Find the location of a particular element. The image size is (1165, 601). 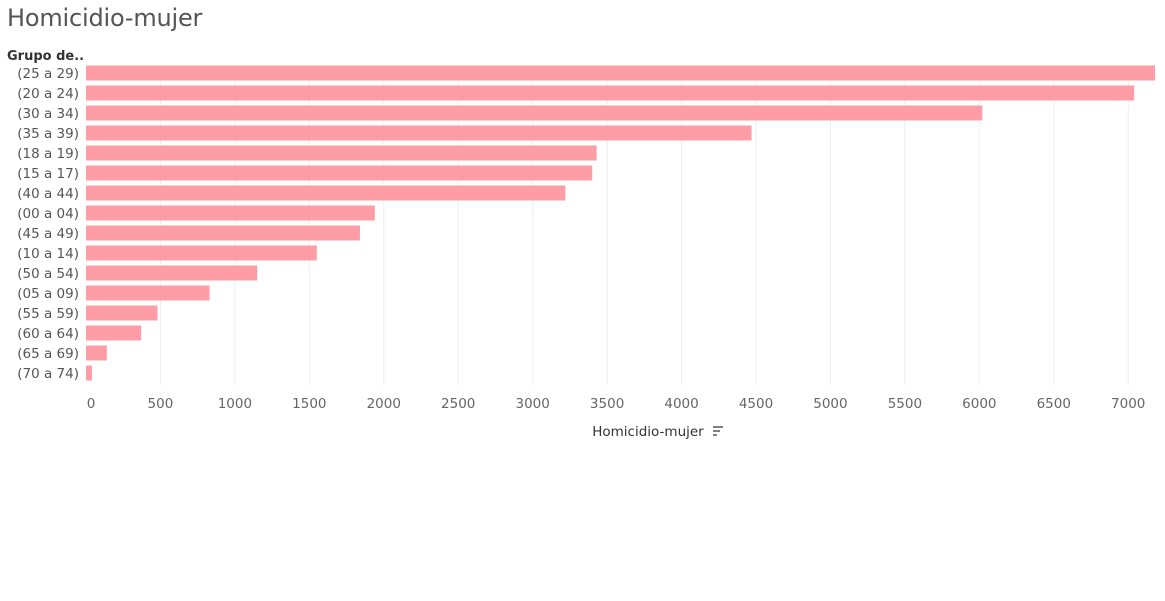

x-tick-label: 1500 is located at coordinates (309, 404).